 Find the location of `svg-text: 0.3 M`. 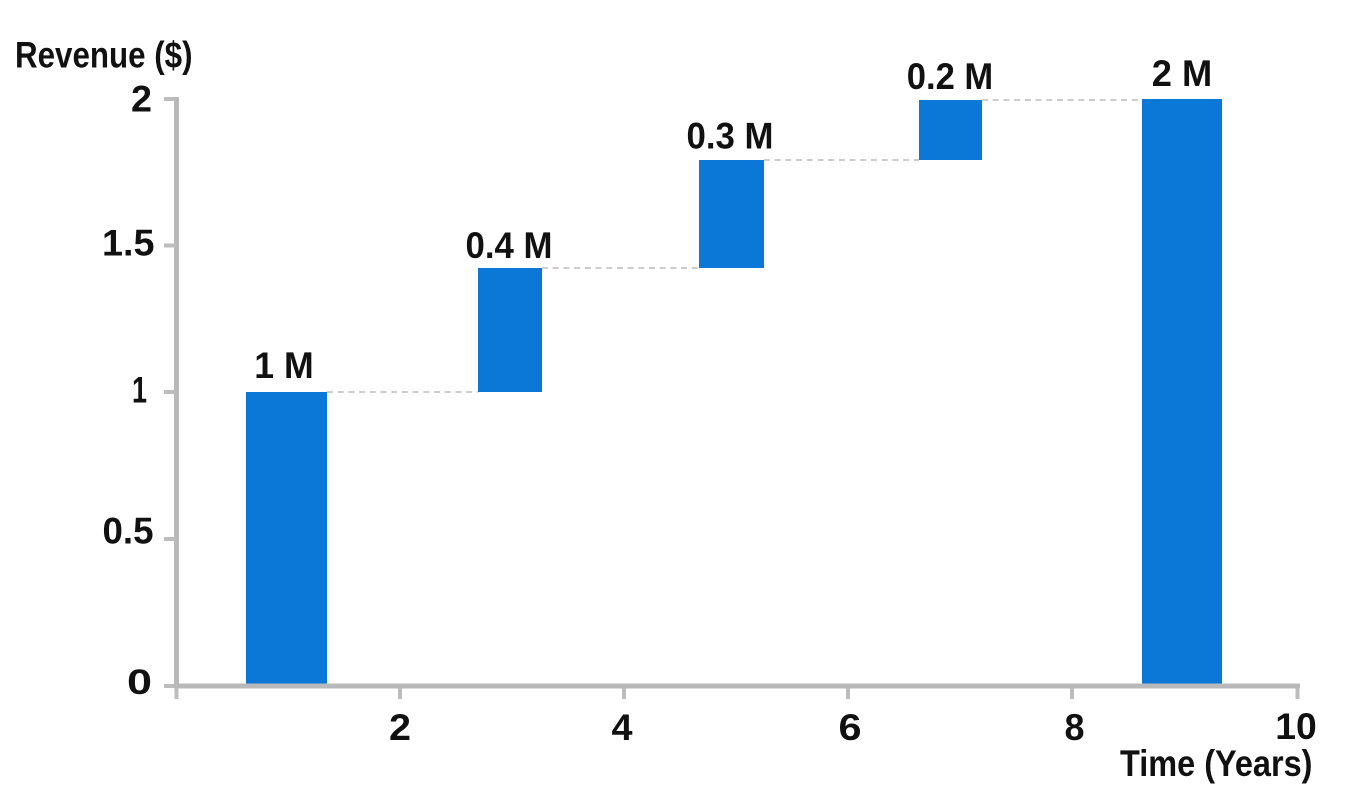

svg-text: 0.3 M is located at coordinates (730, 135).